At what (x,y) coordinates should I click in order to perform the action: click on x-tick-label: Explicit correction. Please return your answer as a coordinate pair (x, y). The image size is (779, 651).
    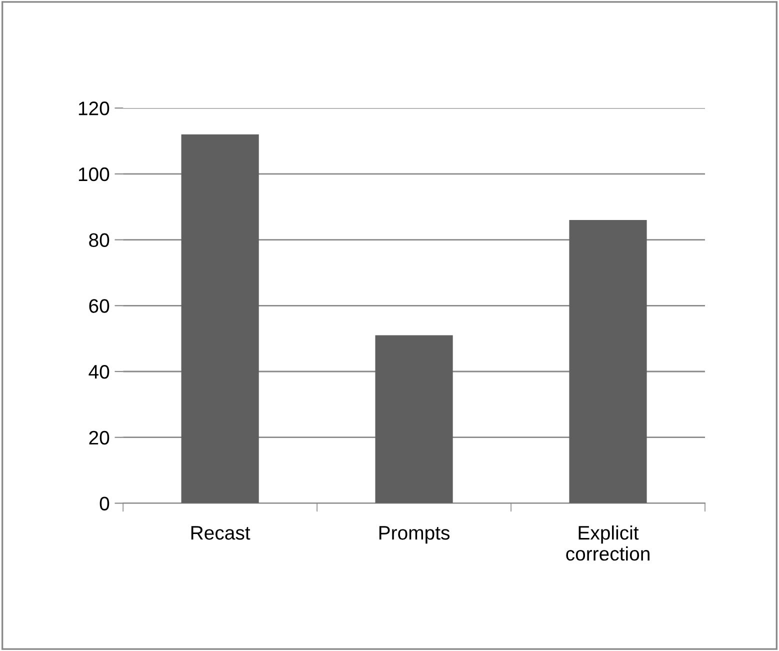
    Looking at the image, I should click on (608, 543).